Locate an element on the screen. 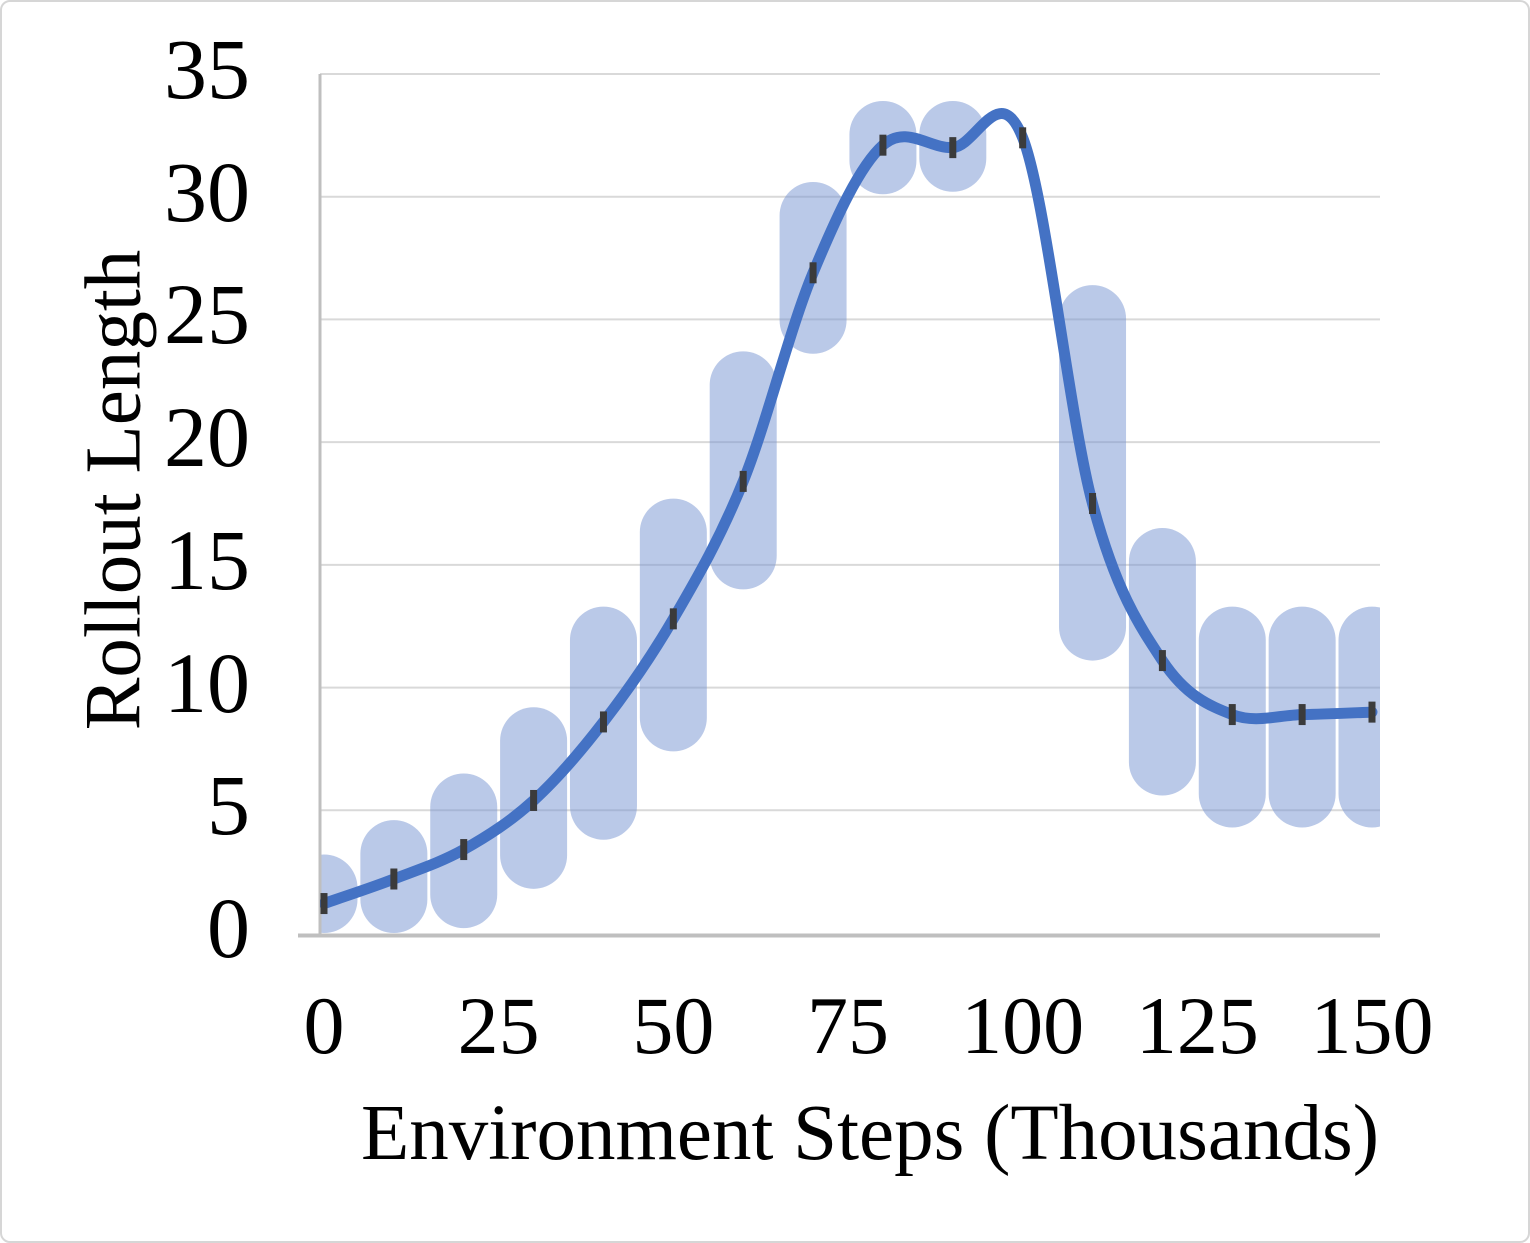  x-tick-label: 150 is located at coordinates (1372, 1025).